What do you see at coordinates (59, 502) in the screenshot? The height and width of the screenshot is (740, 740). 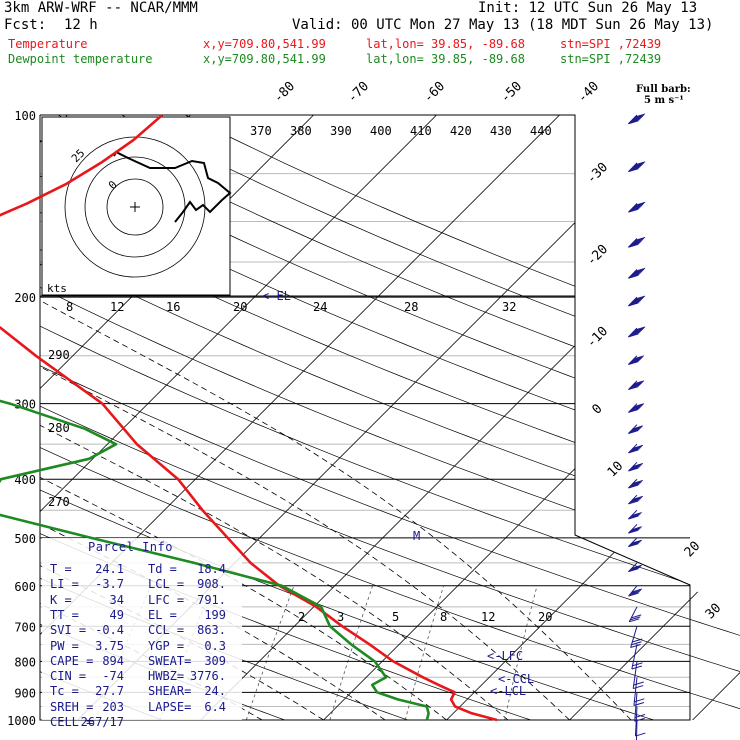 I see `theta-label: 270` at bounding box center [59, 502].